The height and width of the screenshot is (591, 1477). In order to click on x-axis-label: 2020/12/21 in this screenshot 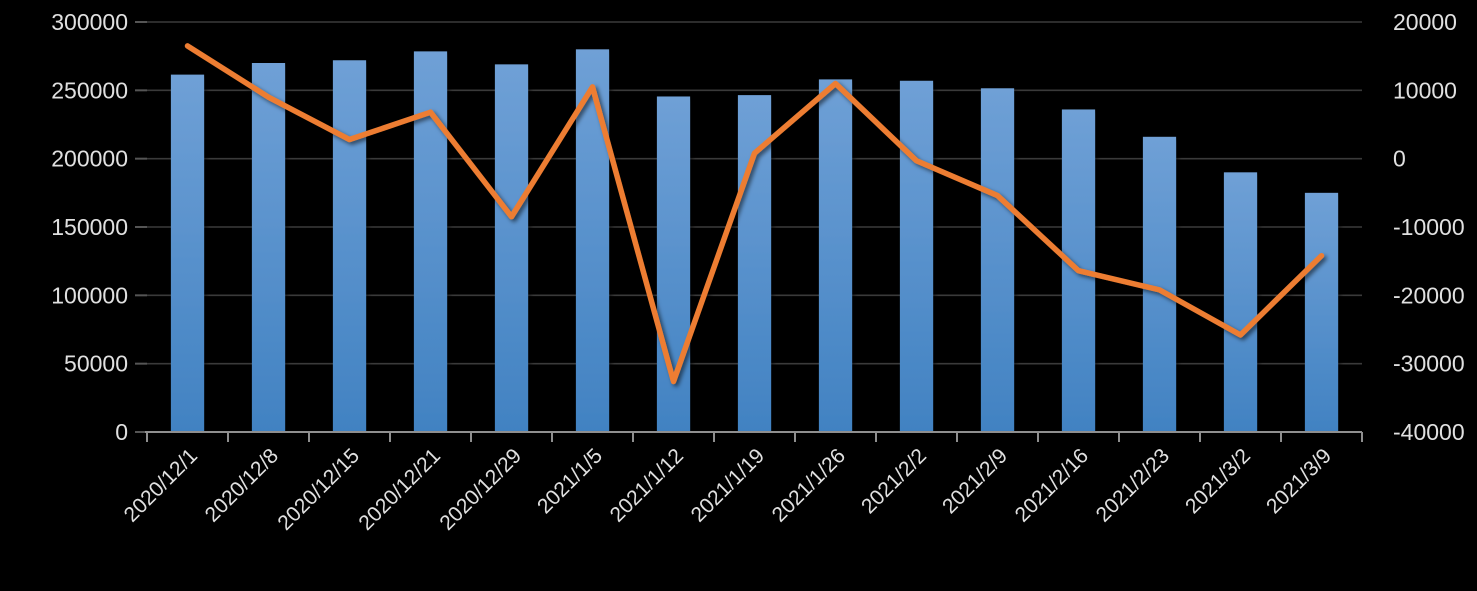, I will do `click(399, 489)`.